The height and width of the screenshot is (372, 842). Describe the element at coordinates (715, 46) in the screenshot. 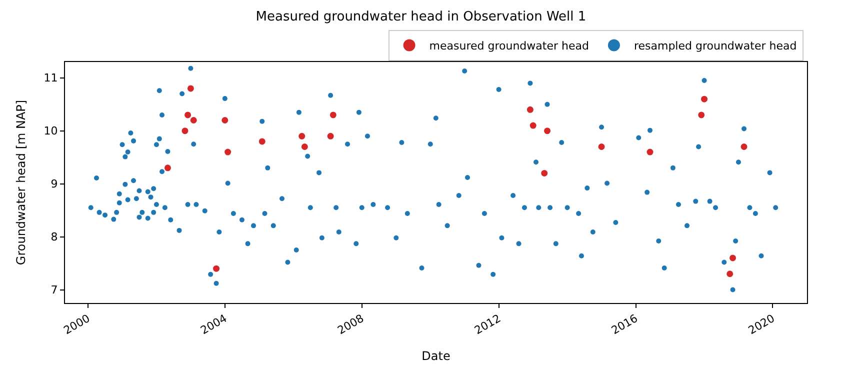

I see `legend-label: resampled groundwater head` at that location.